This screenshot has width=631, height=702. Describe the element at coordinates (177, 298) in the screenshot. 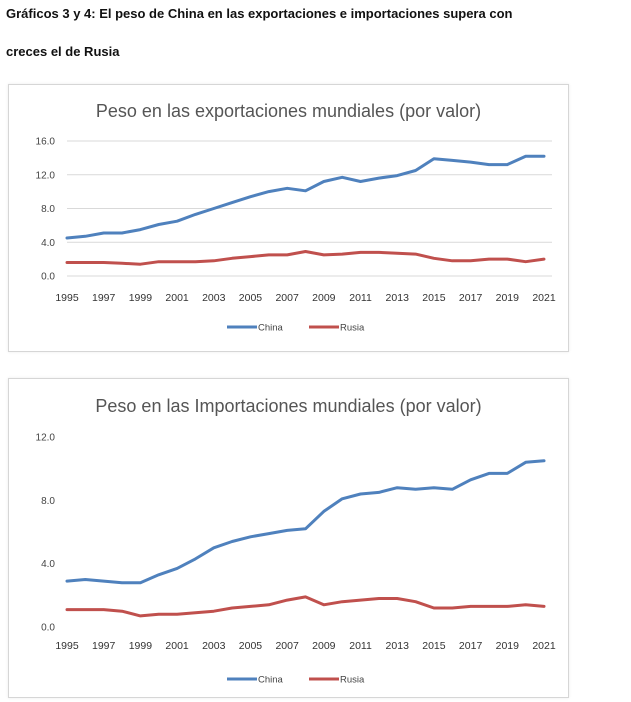

I see `exports-x-tick-label: 2001` at that location.